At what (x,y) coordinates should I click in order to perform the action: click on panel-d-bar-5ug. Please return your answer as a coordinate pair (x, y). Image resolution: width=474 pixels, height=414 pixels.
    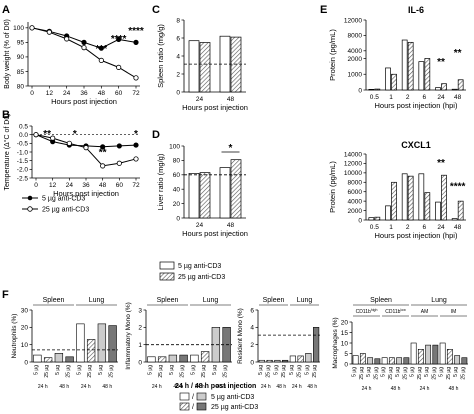
    Looking at the image, I should click on (225, 193).